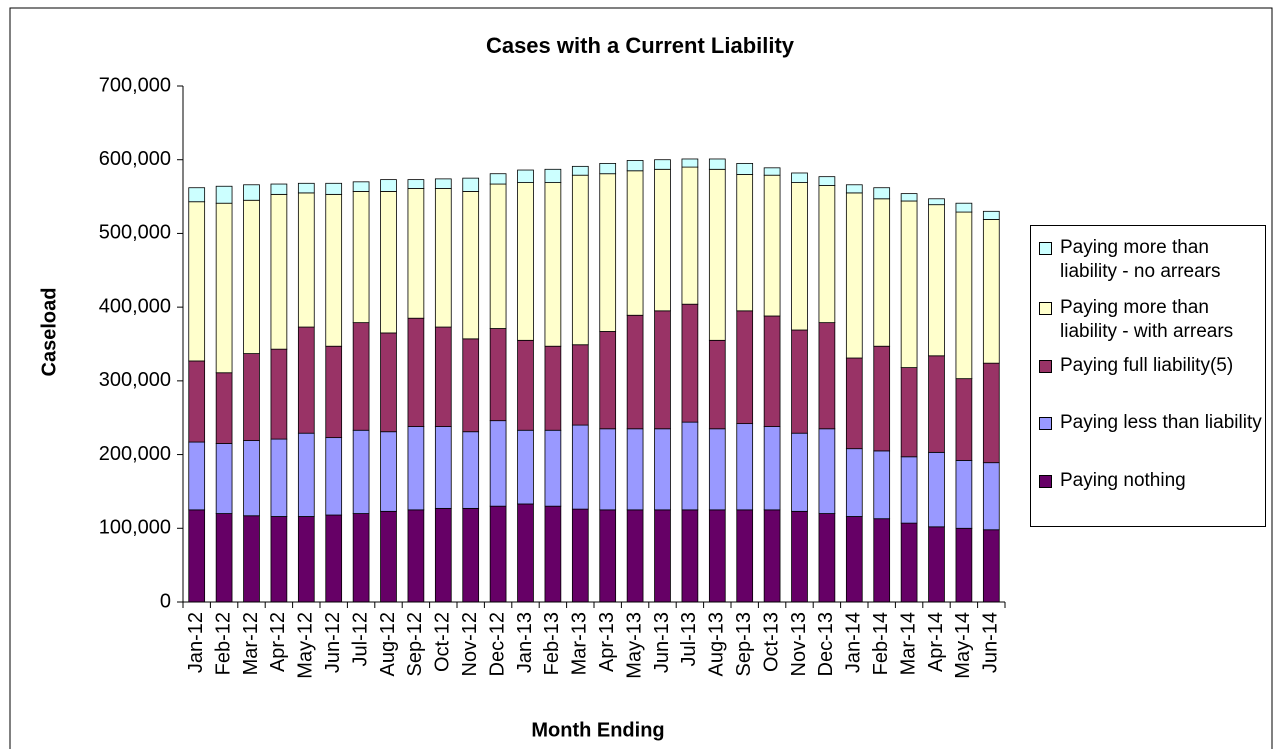 This screenshot has height=749, width=1273. I want to click on legend-item: Paying more than liability - no arrears, so click(1152, 260).